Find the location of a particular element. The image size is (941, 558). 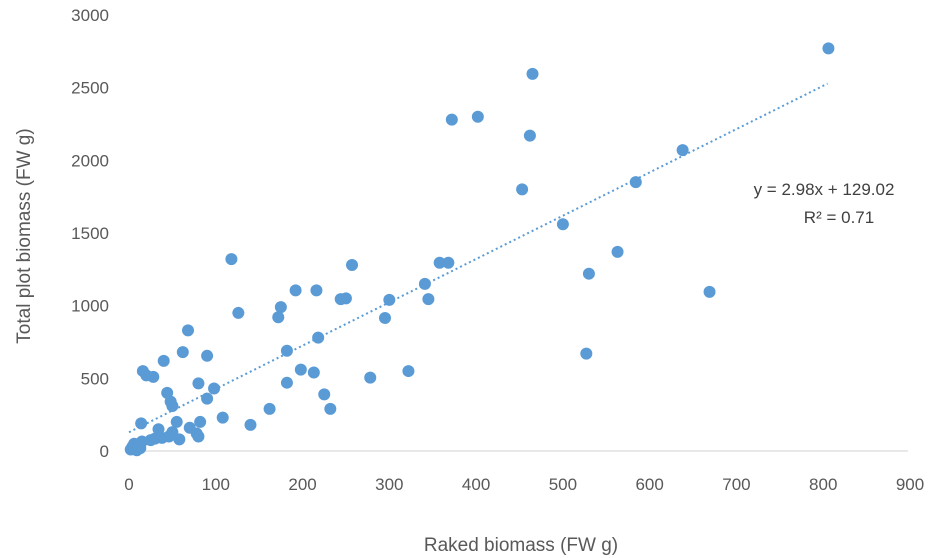

x-tick-label: 100 is located at coordinates (216, 484).